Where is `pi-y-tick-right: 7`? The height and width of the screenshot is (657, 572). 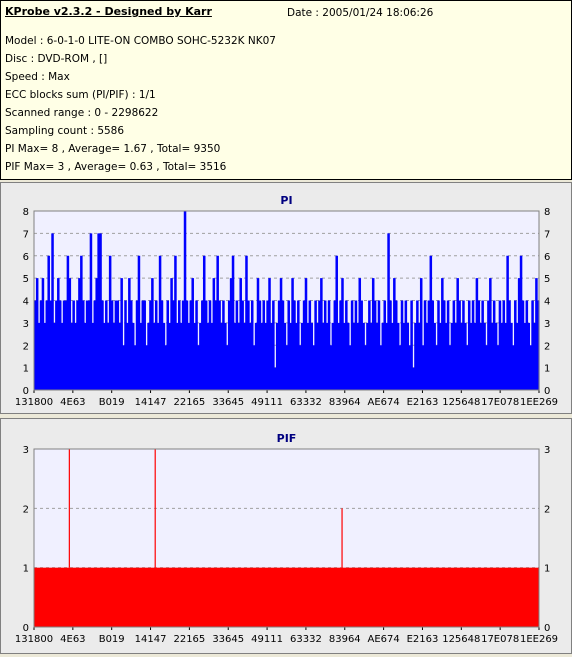 pi-y-tick-right: 7 is located at coordinates (547, 234).